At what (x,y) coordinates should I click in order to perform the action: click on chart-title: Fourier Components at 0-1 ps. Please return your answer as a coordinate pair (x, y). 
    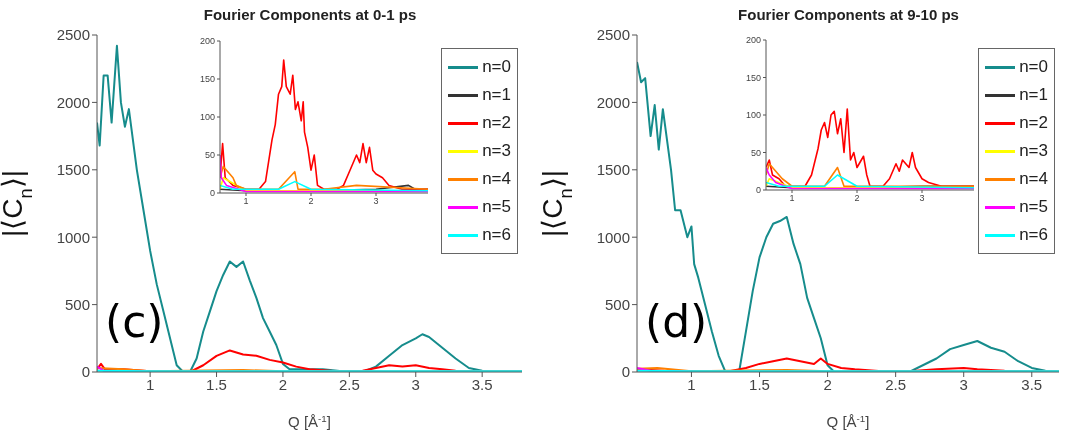
    Looking at the image, I should click on (310, 14).